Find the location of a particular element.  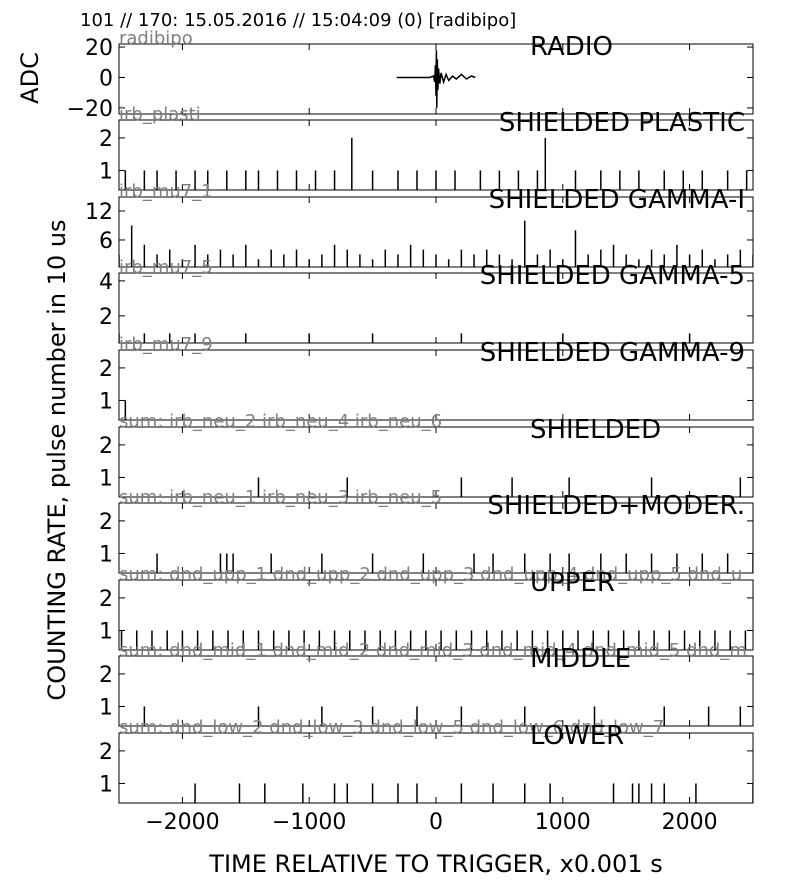

x-tick-label: −2000 is located at coordinates (182, 822).